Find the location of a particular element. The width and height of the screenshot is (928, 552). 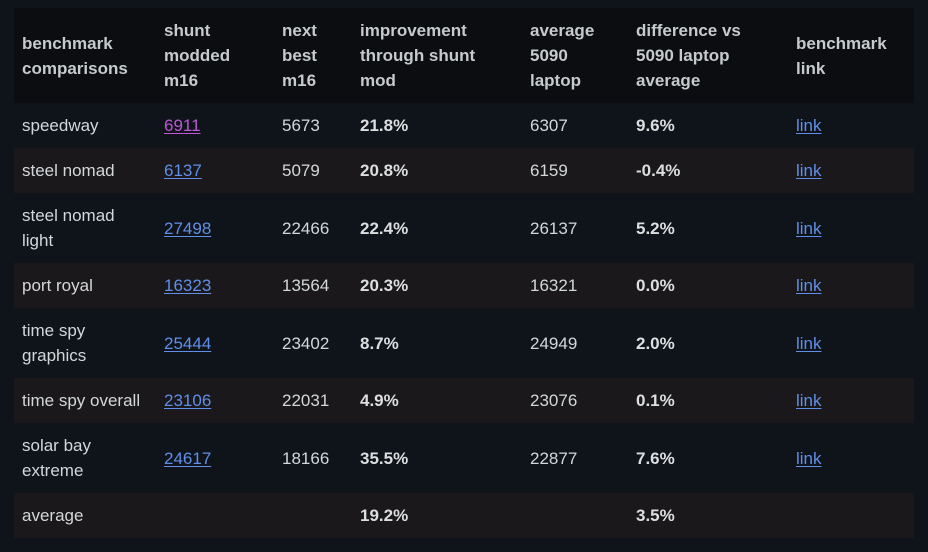

shunt-score-link: 24617 is located at coordinates (188, 458).